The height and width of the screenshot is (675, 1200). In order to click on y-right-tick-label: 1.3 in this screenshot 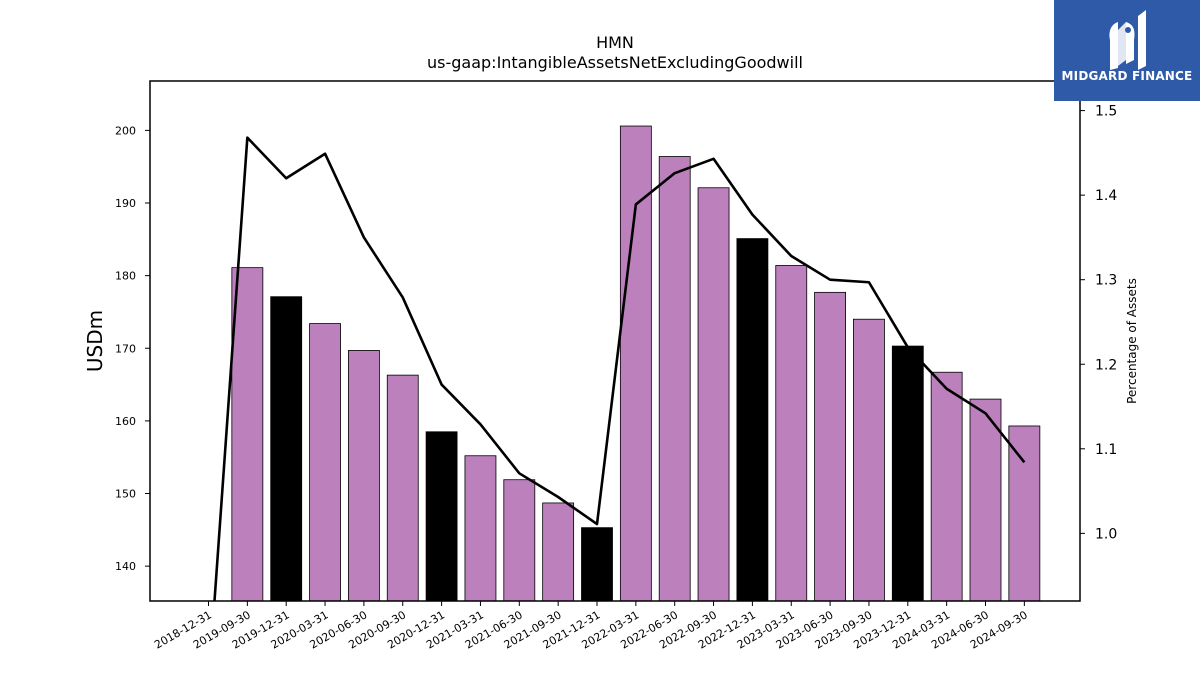, I will do `click(1106, 281)`.